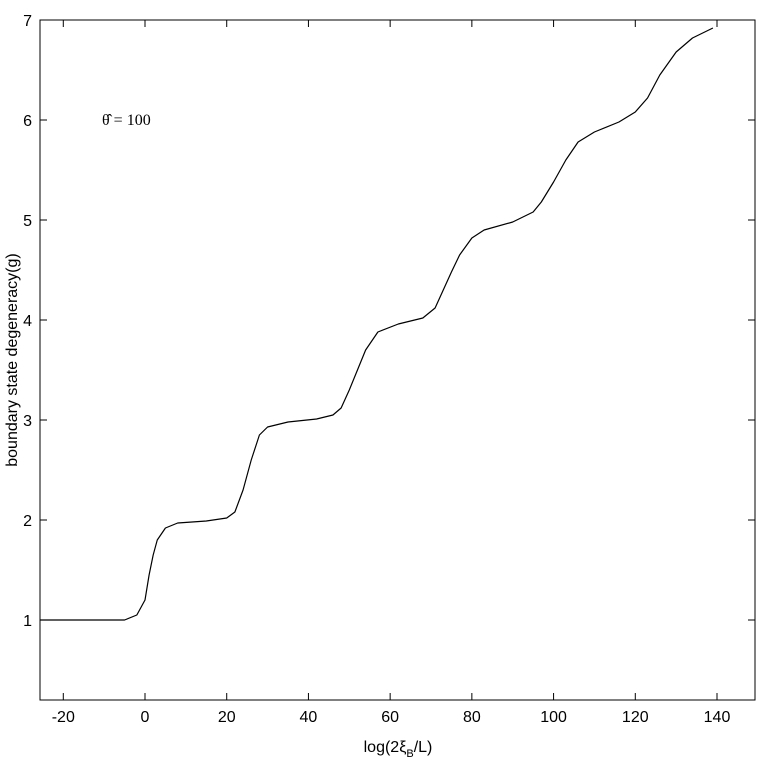 The height and width of the screenshot is (763, 763). Describe the element at coordinates (63, 717) in the screenshot. I see `x-tick-label: -20` at that location.